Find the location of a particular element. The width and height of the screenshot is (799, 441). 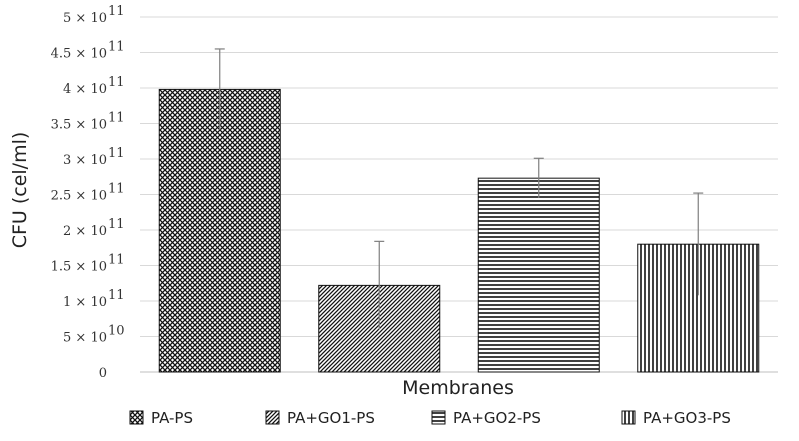

legend-label: PA-PS is located at coordinates (172, 418).